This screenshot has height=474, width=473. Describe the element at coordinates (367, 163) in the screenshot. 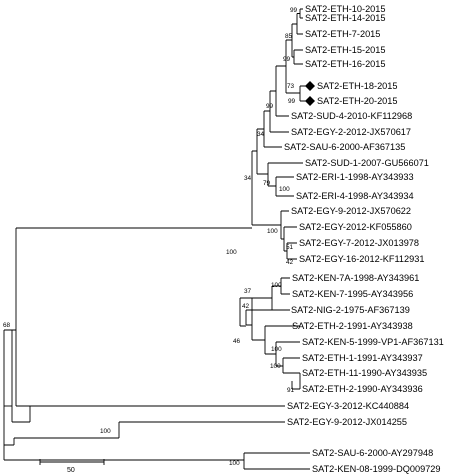

I see `taxon-label: SAT2-SUD-1-2007-GU566071` at that location.